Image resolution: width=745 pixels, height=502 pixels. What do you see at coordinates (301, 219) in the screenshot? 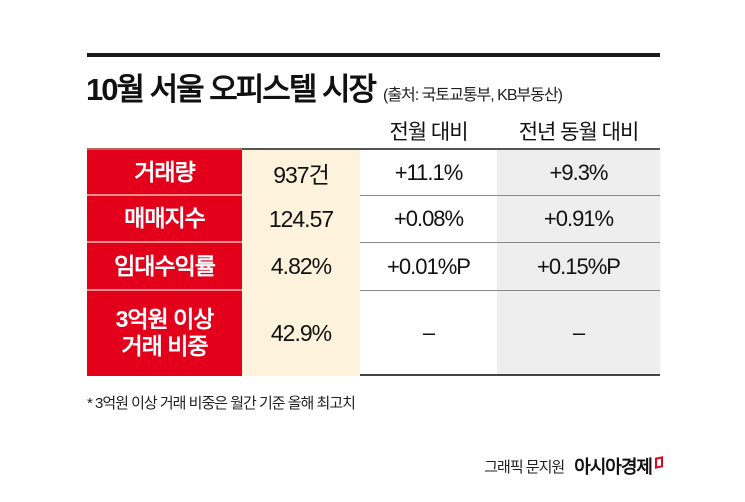
I see `row-value: 124.57` at bounding box center [301, 219].